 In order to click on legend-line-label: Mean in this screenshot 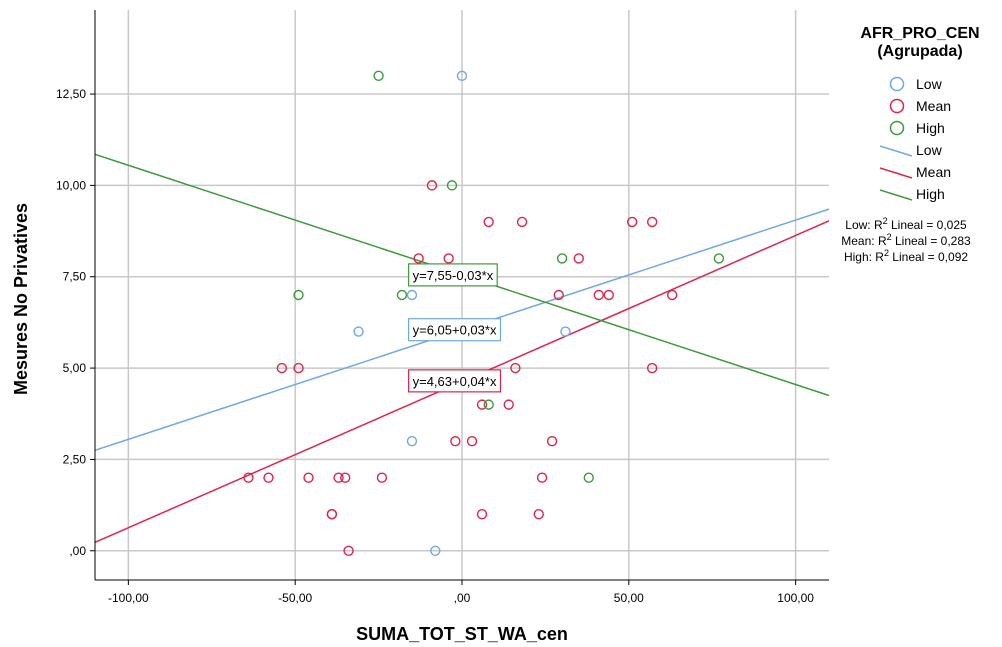, I will do `click(933, 172)`.